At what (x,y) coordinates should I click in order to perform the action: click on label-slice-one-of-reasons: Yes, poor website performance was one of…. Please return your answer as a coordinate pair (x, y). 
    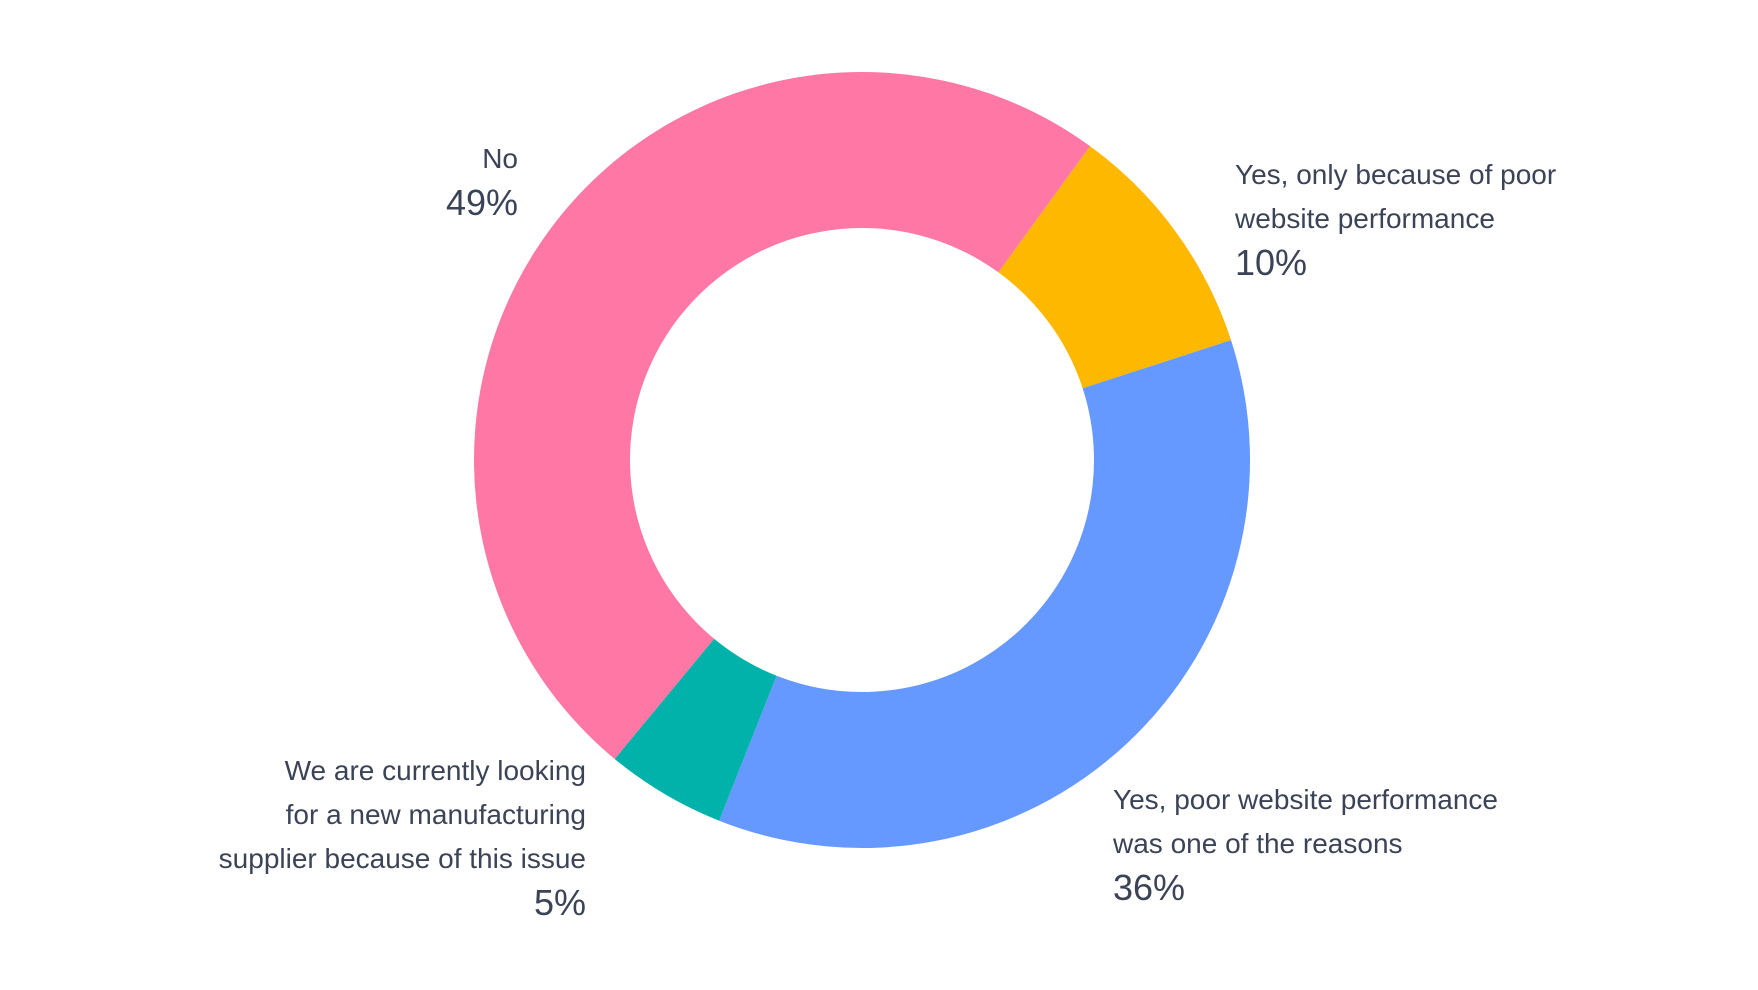
    Looking at the image, I should click on (1343, 844).